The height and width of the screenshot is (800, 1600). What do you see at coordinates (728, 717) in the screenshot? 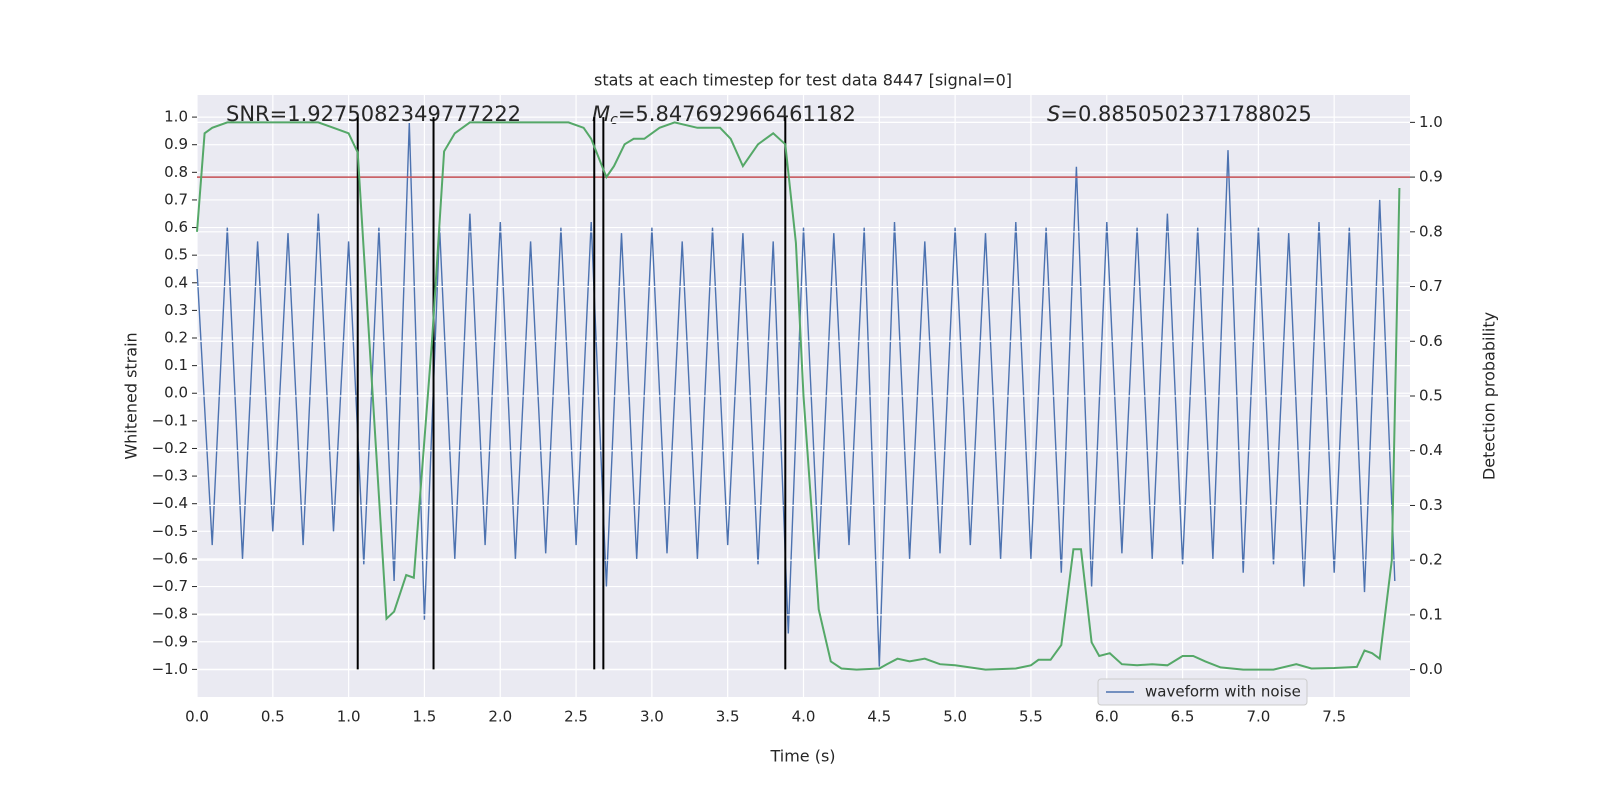
I see `x-tick-label: 3.5` at bounding box center [728, 717].